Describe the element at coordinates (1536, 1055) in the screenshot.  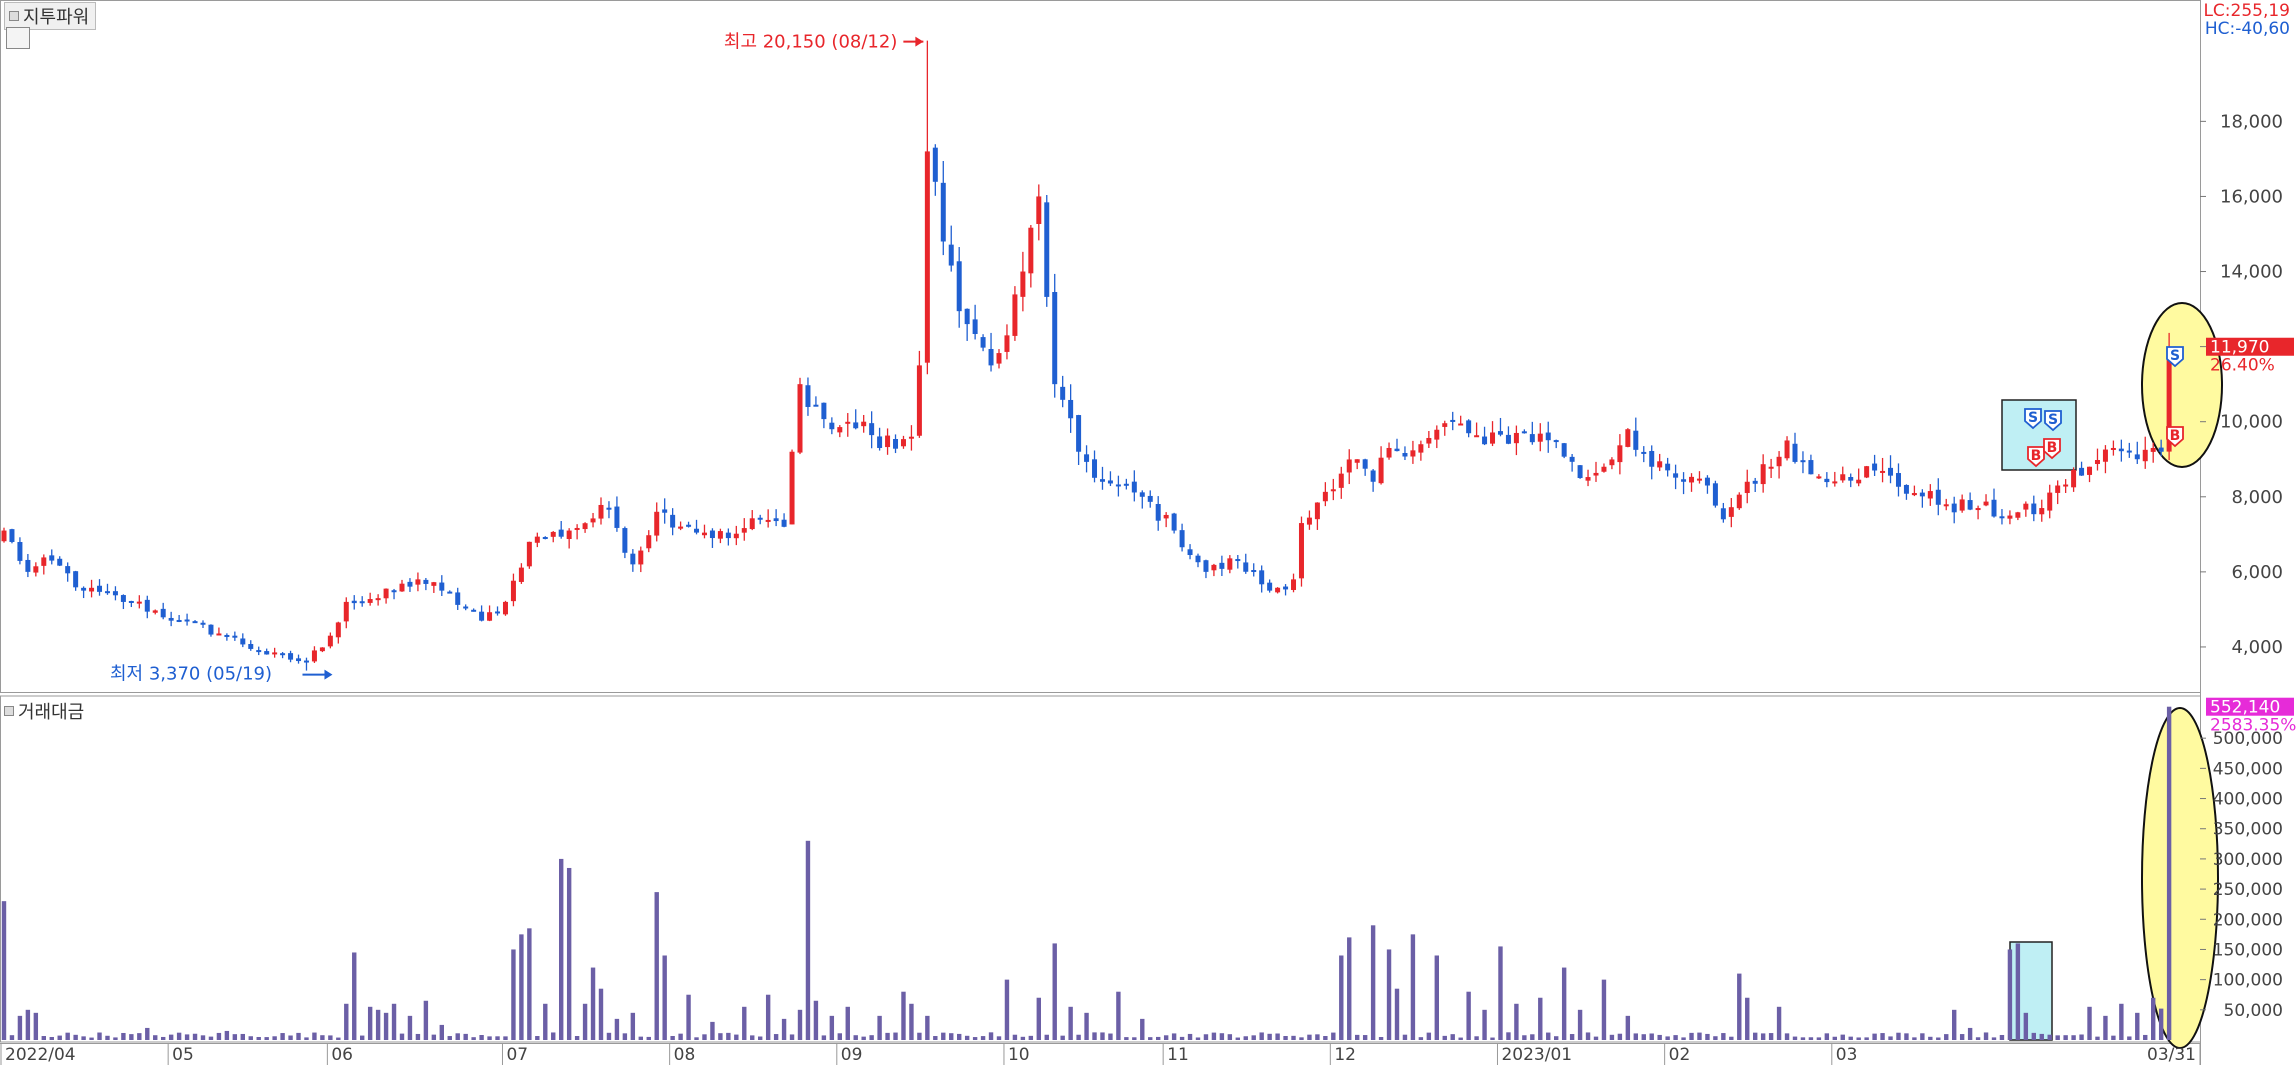
I see `x-tick-label: 2023/01` at that location.